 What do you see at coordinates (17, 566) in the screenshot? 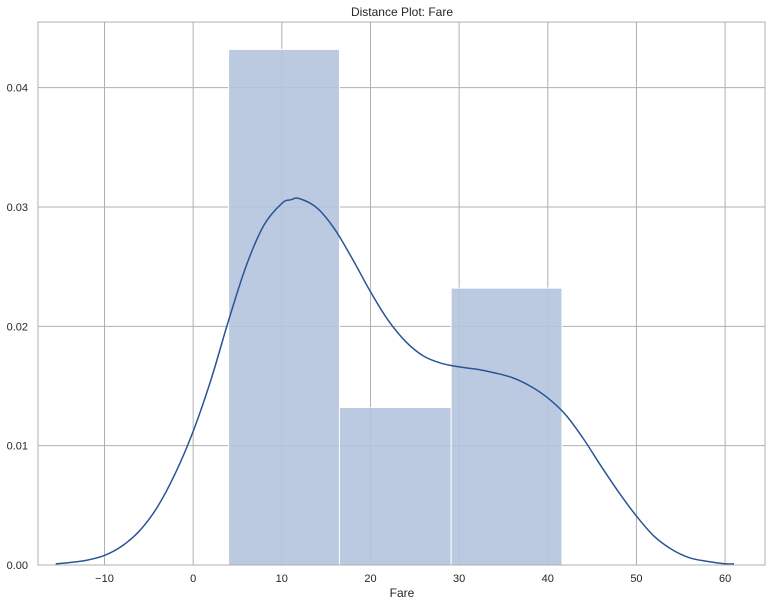
I see `y-tick-label: 0.00` at bounding box center [17, 566].